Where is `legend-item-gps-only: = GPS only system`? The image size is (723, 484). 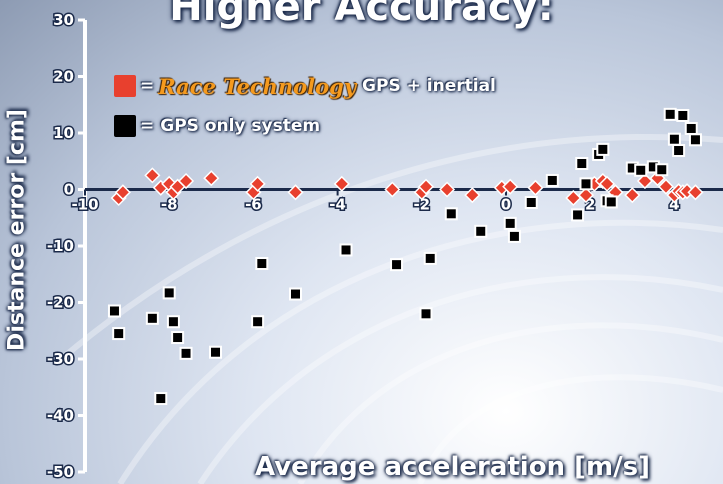 legend-item-gps-only: = GPS only system is located at coordinates (305, 126).